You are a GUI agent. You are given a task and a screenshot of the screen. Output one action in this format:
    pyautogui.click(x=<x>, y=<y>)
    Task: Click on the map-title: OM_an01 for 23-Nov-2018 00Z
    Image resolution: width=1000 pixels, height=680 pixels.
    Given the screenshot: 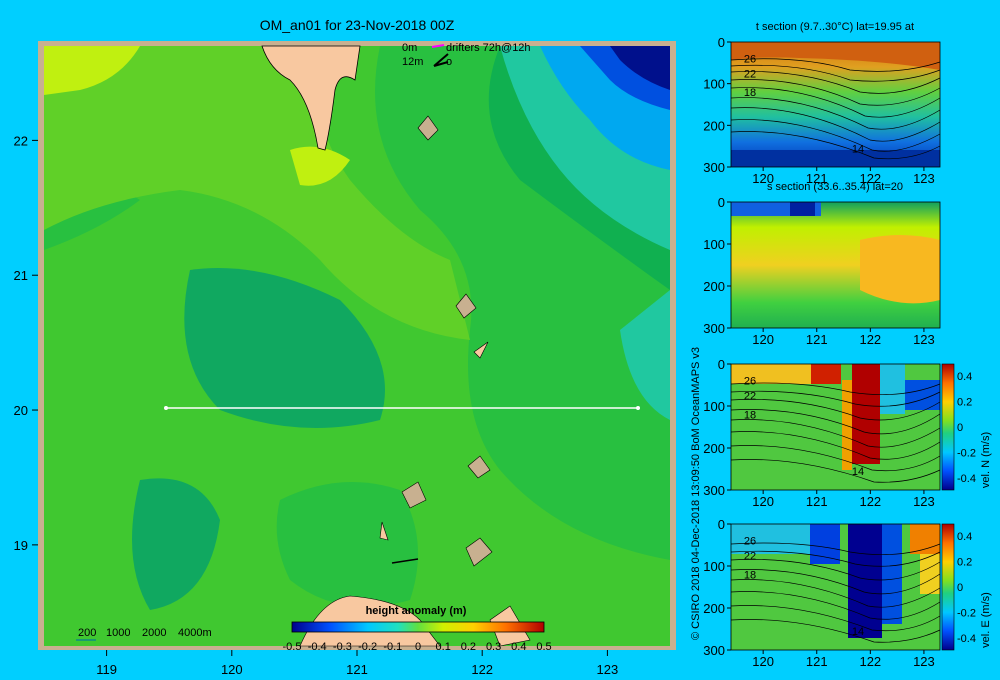 What is the action you would take?
    pyautogui.click(x=357, y=25)
    